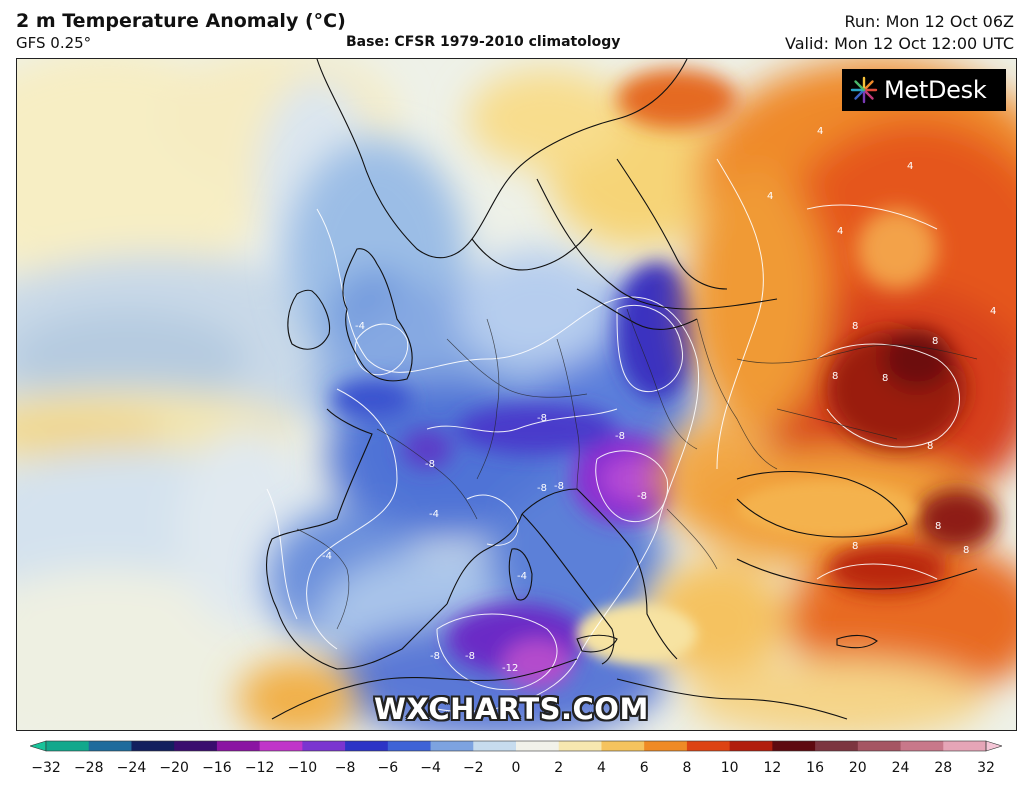 This screenshot has height=788, width=1024. I want to click on model-label: GFS 0.25°, so click(54, 43).